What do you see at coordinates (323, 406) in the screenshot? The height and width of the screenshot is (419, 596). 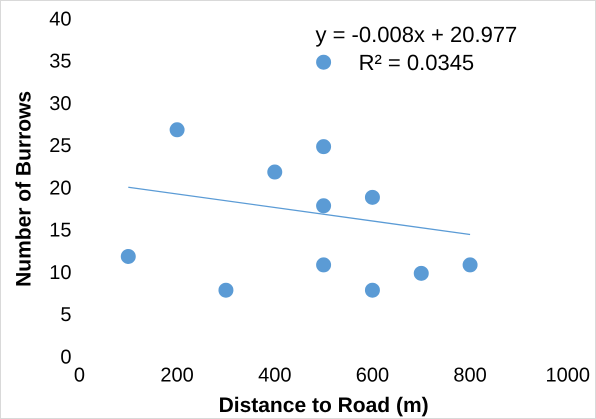 I see `x-axis-title: Distance to Road (m)` at bounding box center [323, 406].